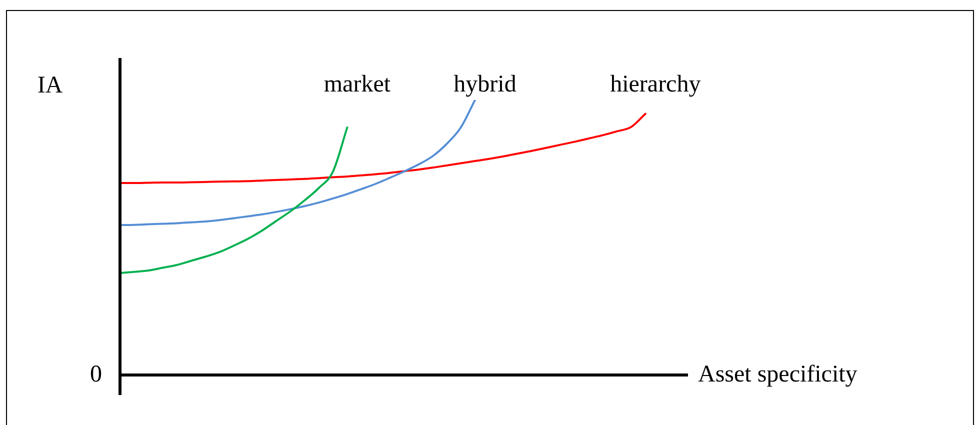 This screenshot has width=977, height=425. Describe the element at coordinates (655, 84) in the screenshot. I see `series-label: hierarchy` at that location.